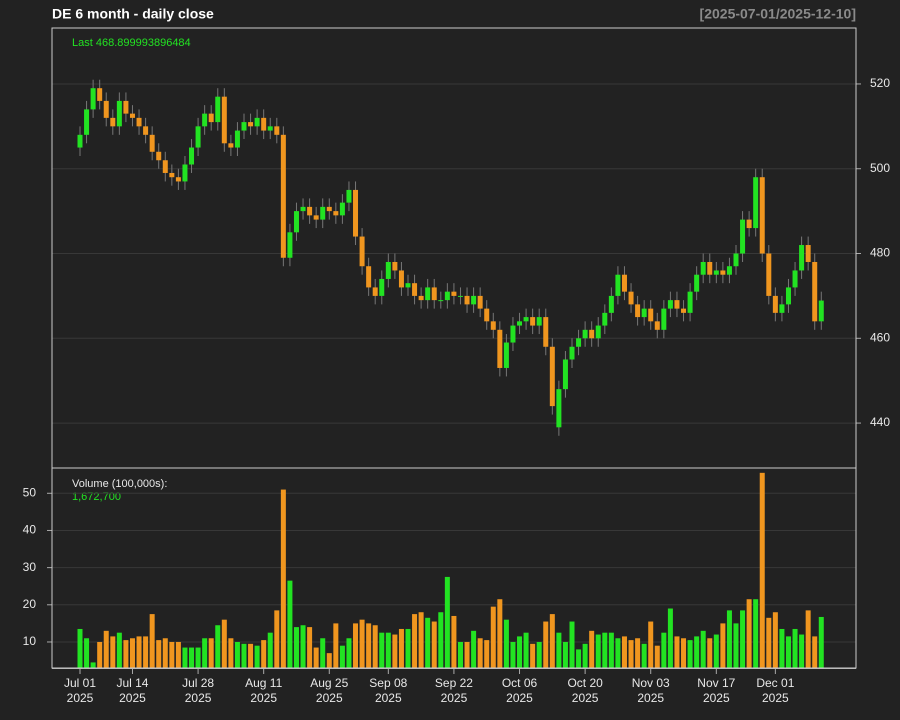 The height and width of the screenshot is (720, 900). What do you see at coordinates (30, 641) in the screenshot?
I see `v-tick-label: 10` at bounding box center [30, 641].